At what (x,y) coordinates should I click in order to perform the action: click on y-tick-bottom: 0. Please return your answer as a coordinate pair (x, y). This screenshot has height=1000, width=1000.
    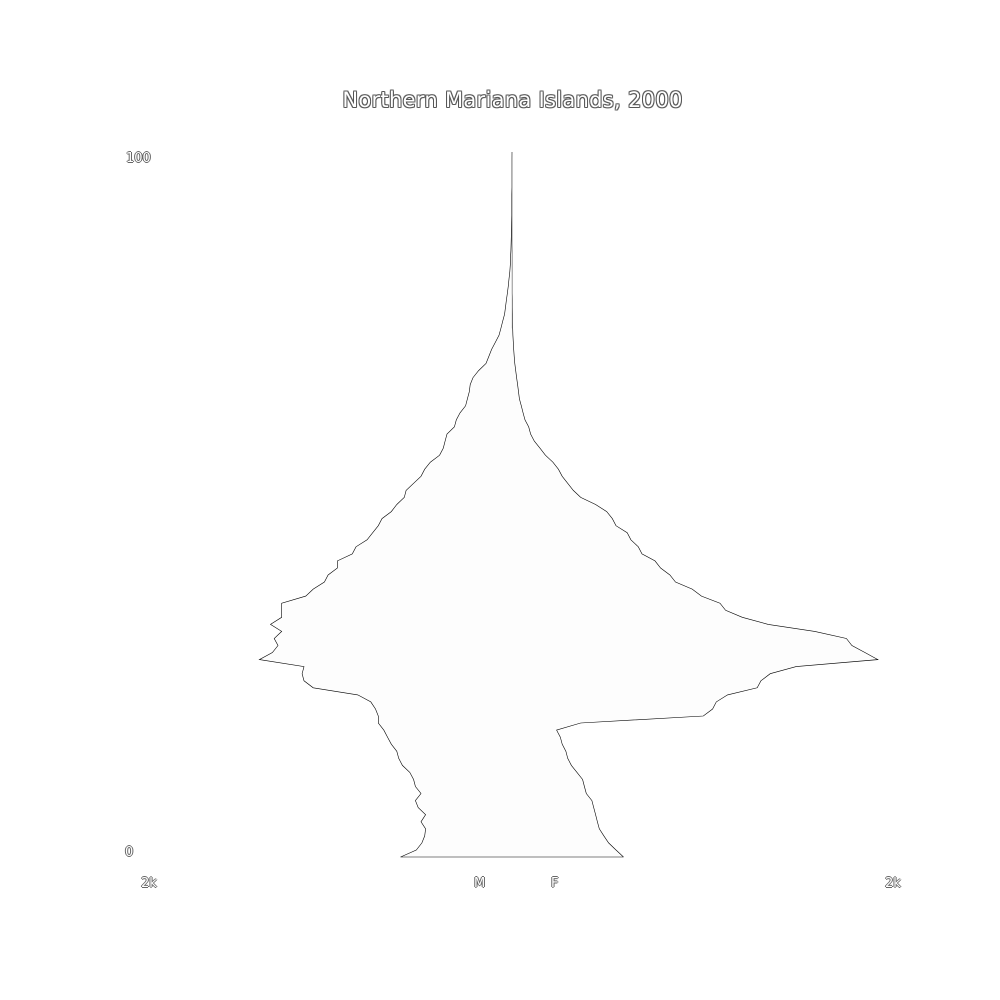
    Looking at the image, I should click on (129, 852).